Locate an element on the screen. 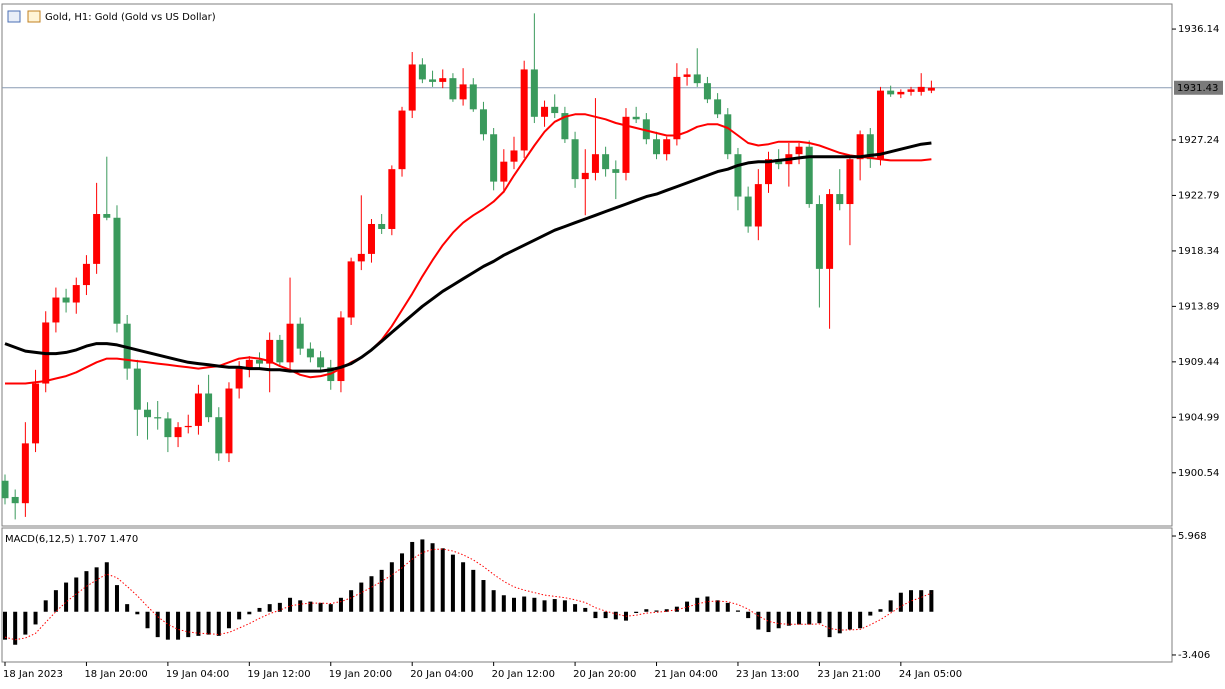 This screenshot has height=689, width=1225. y-tick-label: 1927.24 is located at coordinates (1198, 140).